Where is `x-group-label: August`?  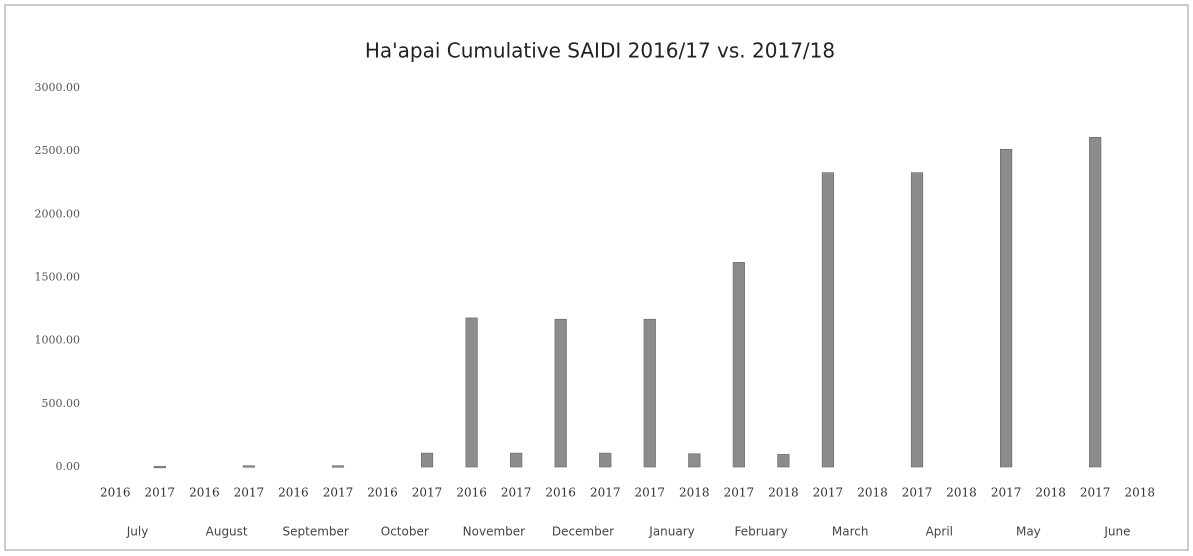 x-group-label: August is located at coordinates (227, 532).